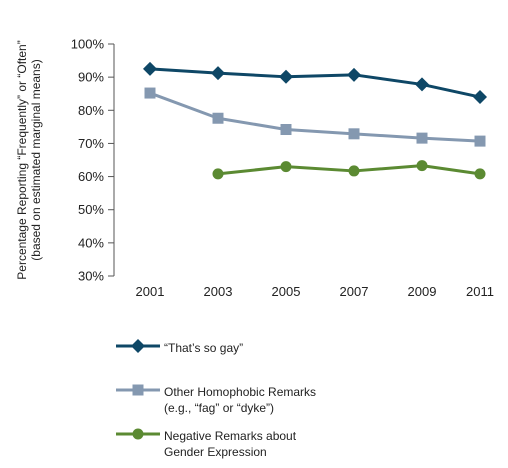 The image size is (508, 468). What do you see at coordinates (306, 358) in the screenshot?
I see `legend-item: “That’s so gay”` at bounding box center [306, 358].